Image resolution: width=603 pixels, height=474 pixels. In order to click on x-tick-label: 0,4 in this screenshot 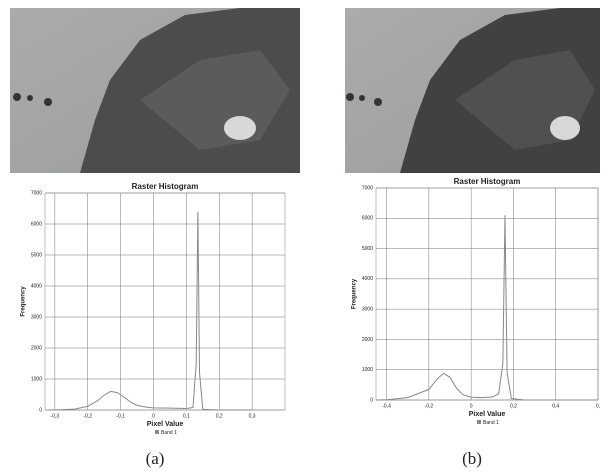, I will do `click(555, 406)`.